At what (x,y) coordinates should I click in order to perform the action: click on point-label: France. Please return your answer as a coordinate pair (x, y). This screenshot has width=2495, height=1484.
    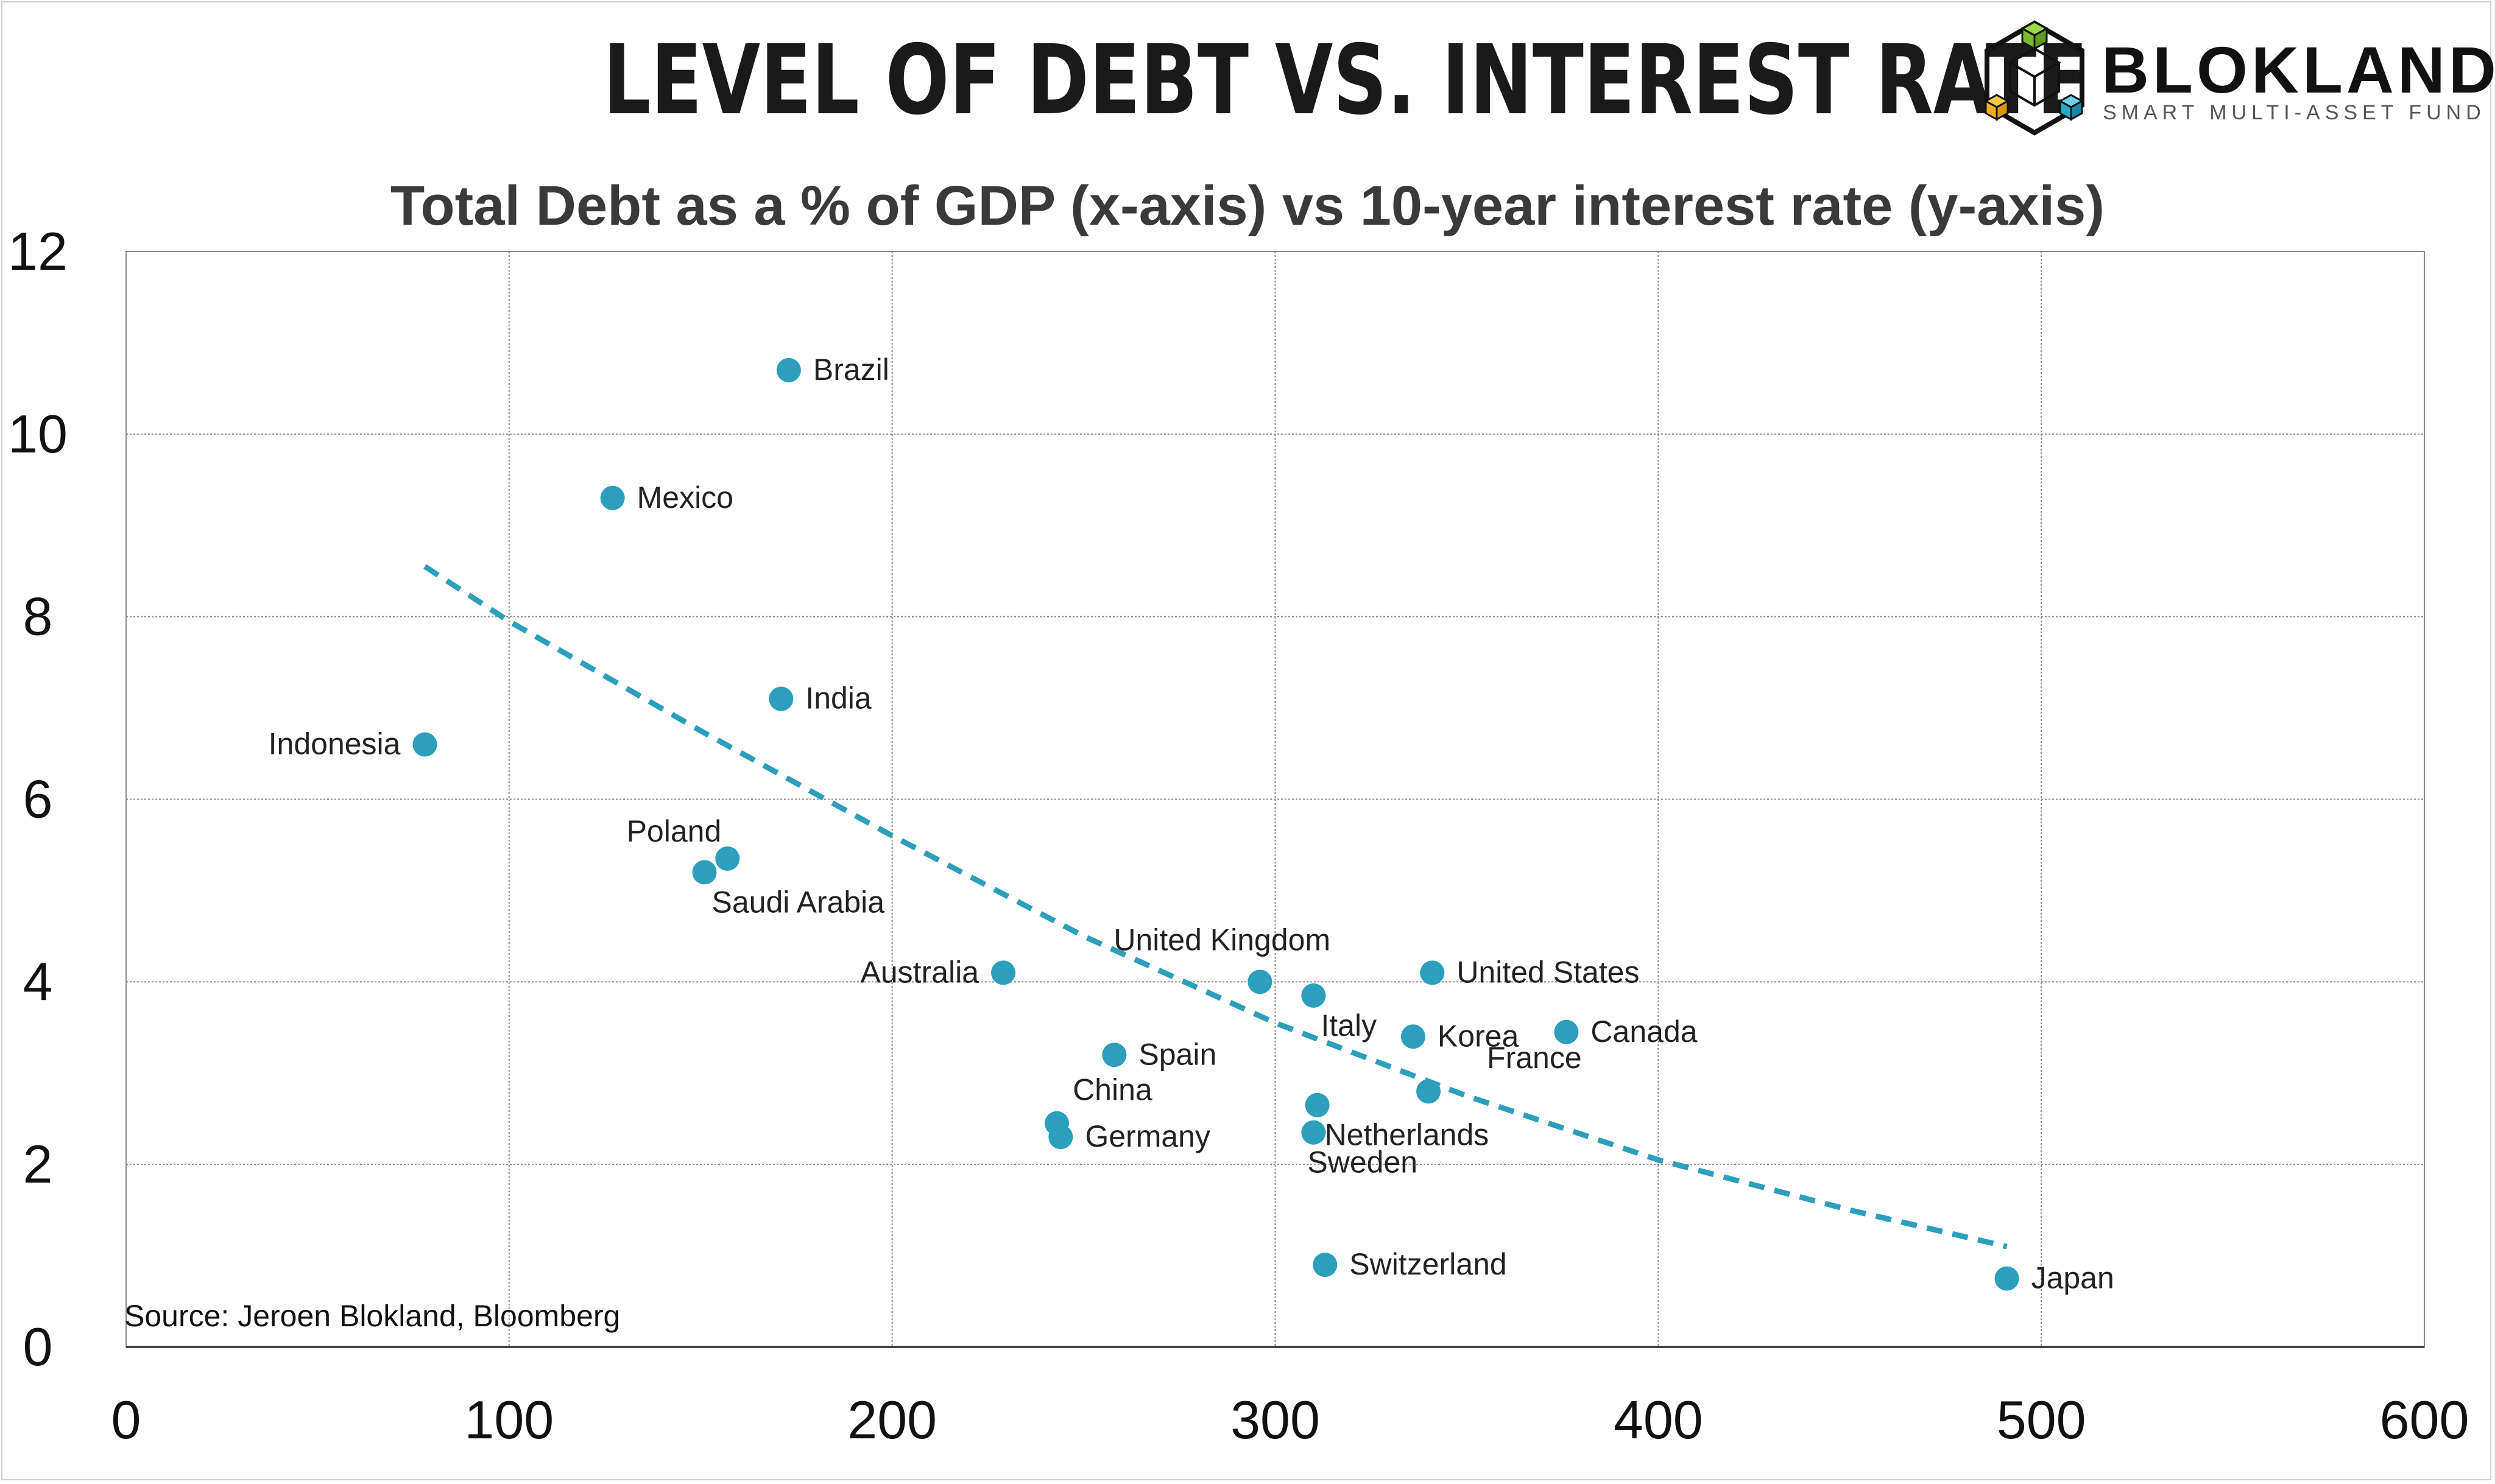
    Looking at the image, I should click on (1535, 1058).